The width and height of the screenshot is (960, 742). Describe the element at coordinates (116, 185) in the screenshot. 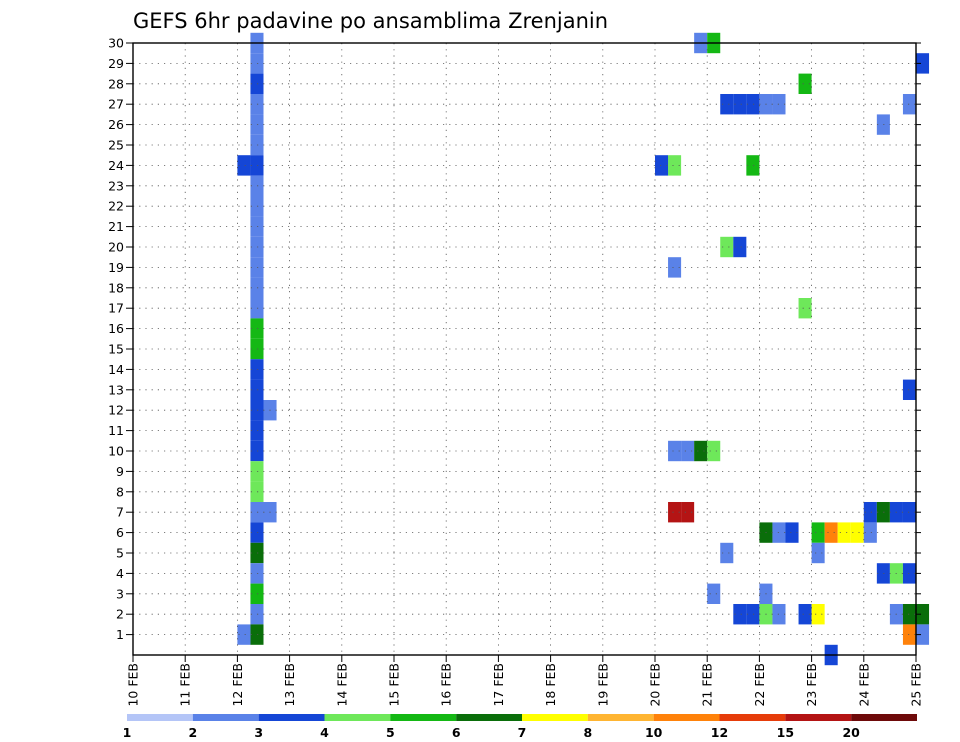

I see `y-tick-label: 23` at that location.